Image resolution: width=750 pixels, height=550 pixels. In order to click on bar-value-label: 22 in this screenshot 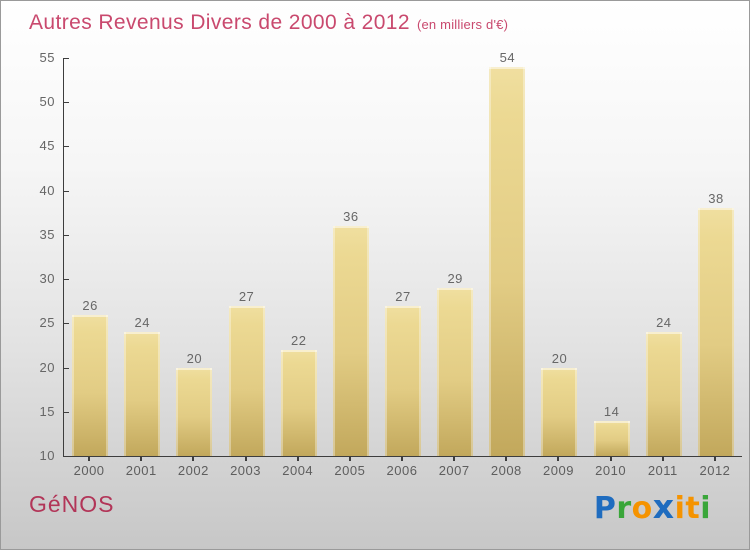, I will do `click(298, 340)`.